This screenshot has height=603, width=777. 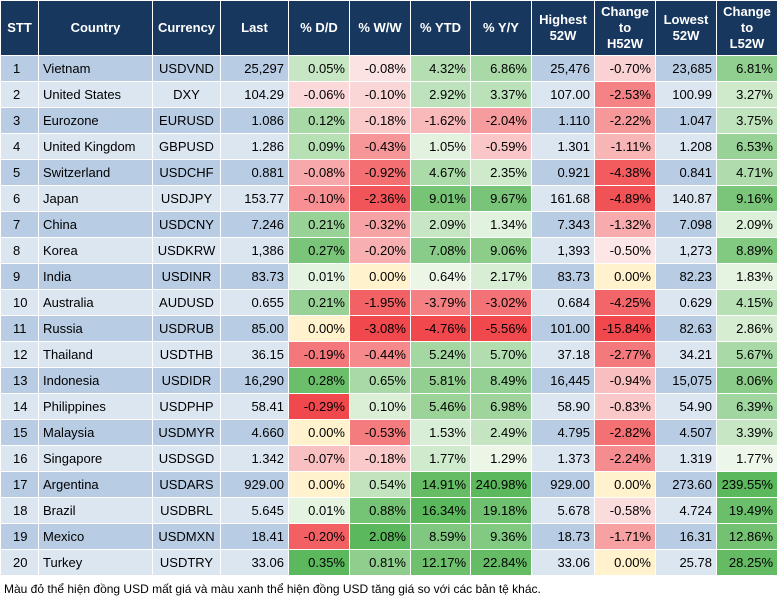 What do you see at coordinates (563, 69) in the screenshot?
I see `table-cell: 25,476` at bounding box center [563, 69].